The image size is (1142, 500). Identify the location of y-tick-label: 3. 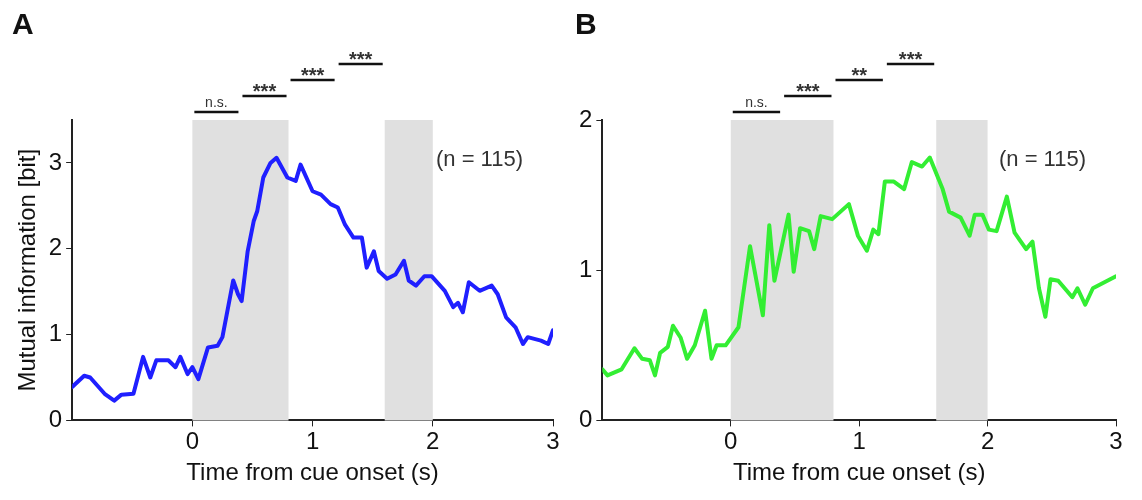
(55, 161).